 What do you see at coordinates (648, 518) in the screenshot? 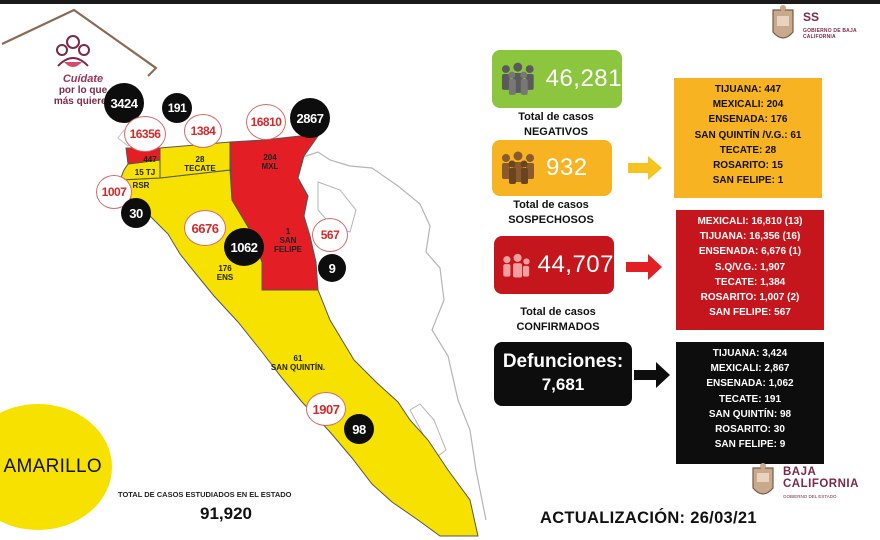
I see `update-date: ACTUALIZACIÓN: 26/03/21` at bounding box center [648, 518].